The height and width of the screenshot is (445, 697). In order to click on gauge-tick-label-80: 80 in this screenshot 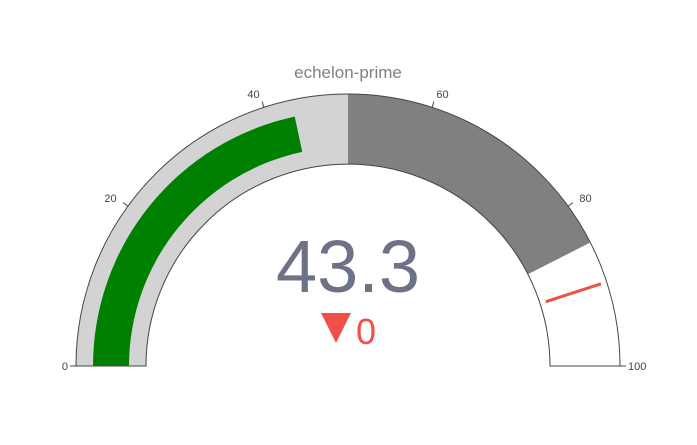, I will do `click(585, 199)`.